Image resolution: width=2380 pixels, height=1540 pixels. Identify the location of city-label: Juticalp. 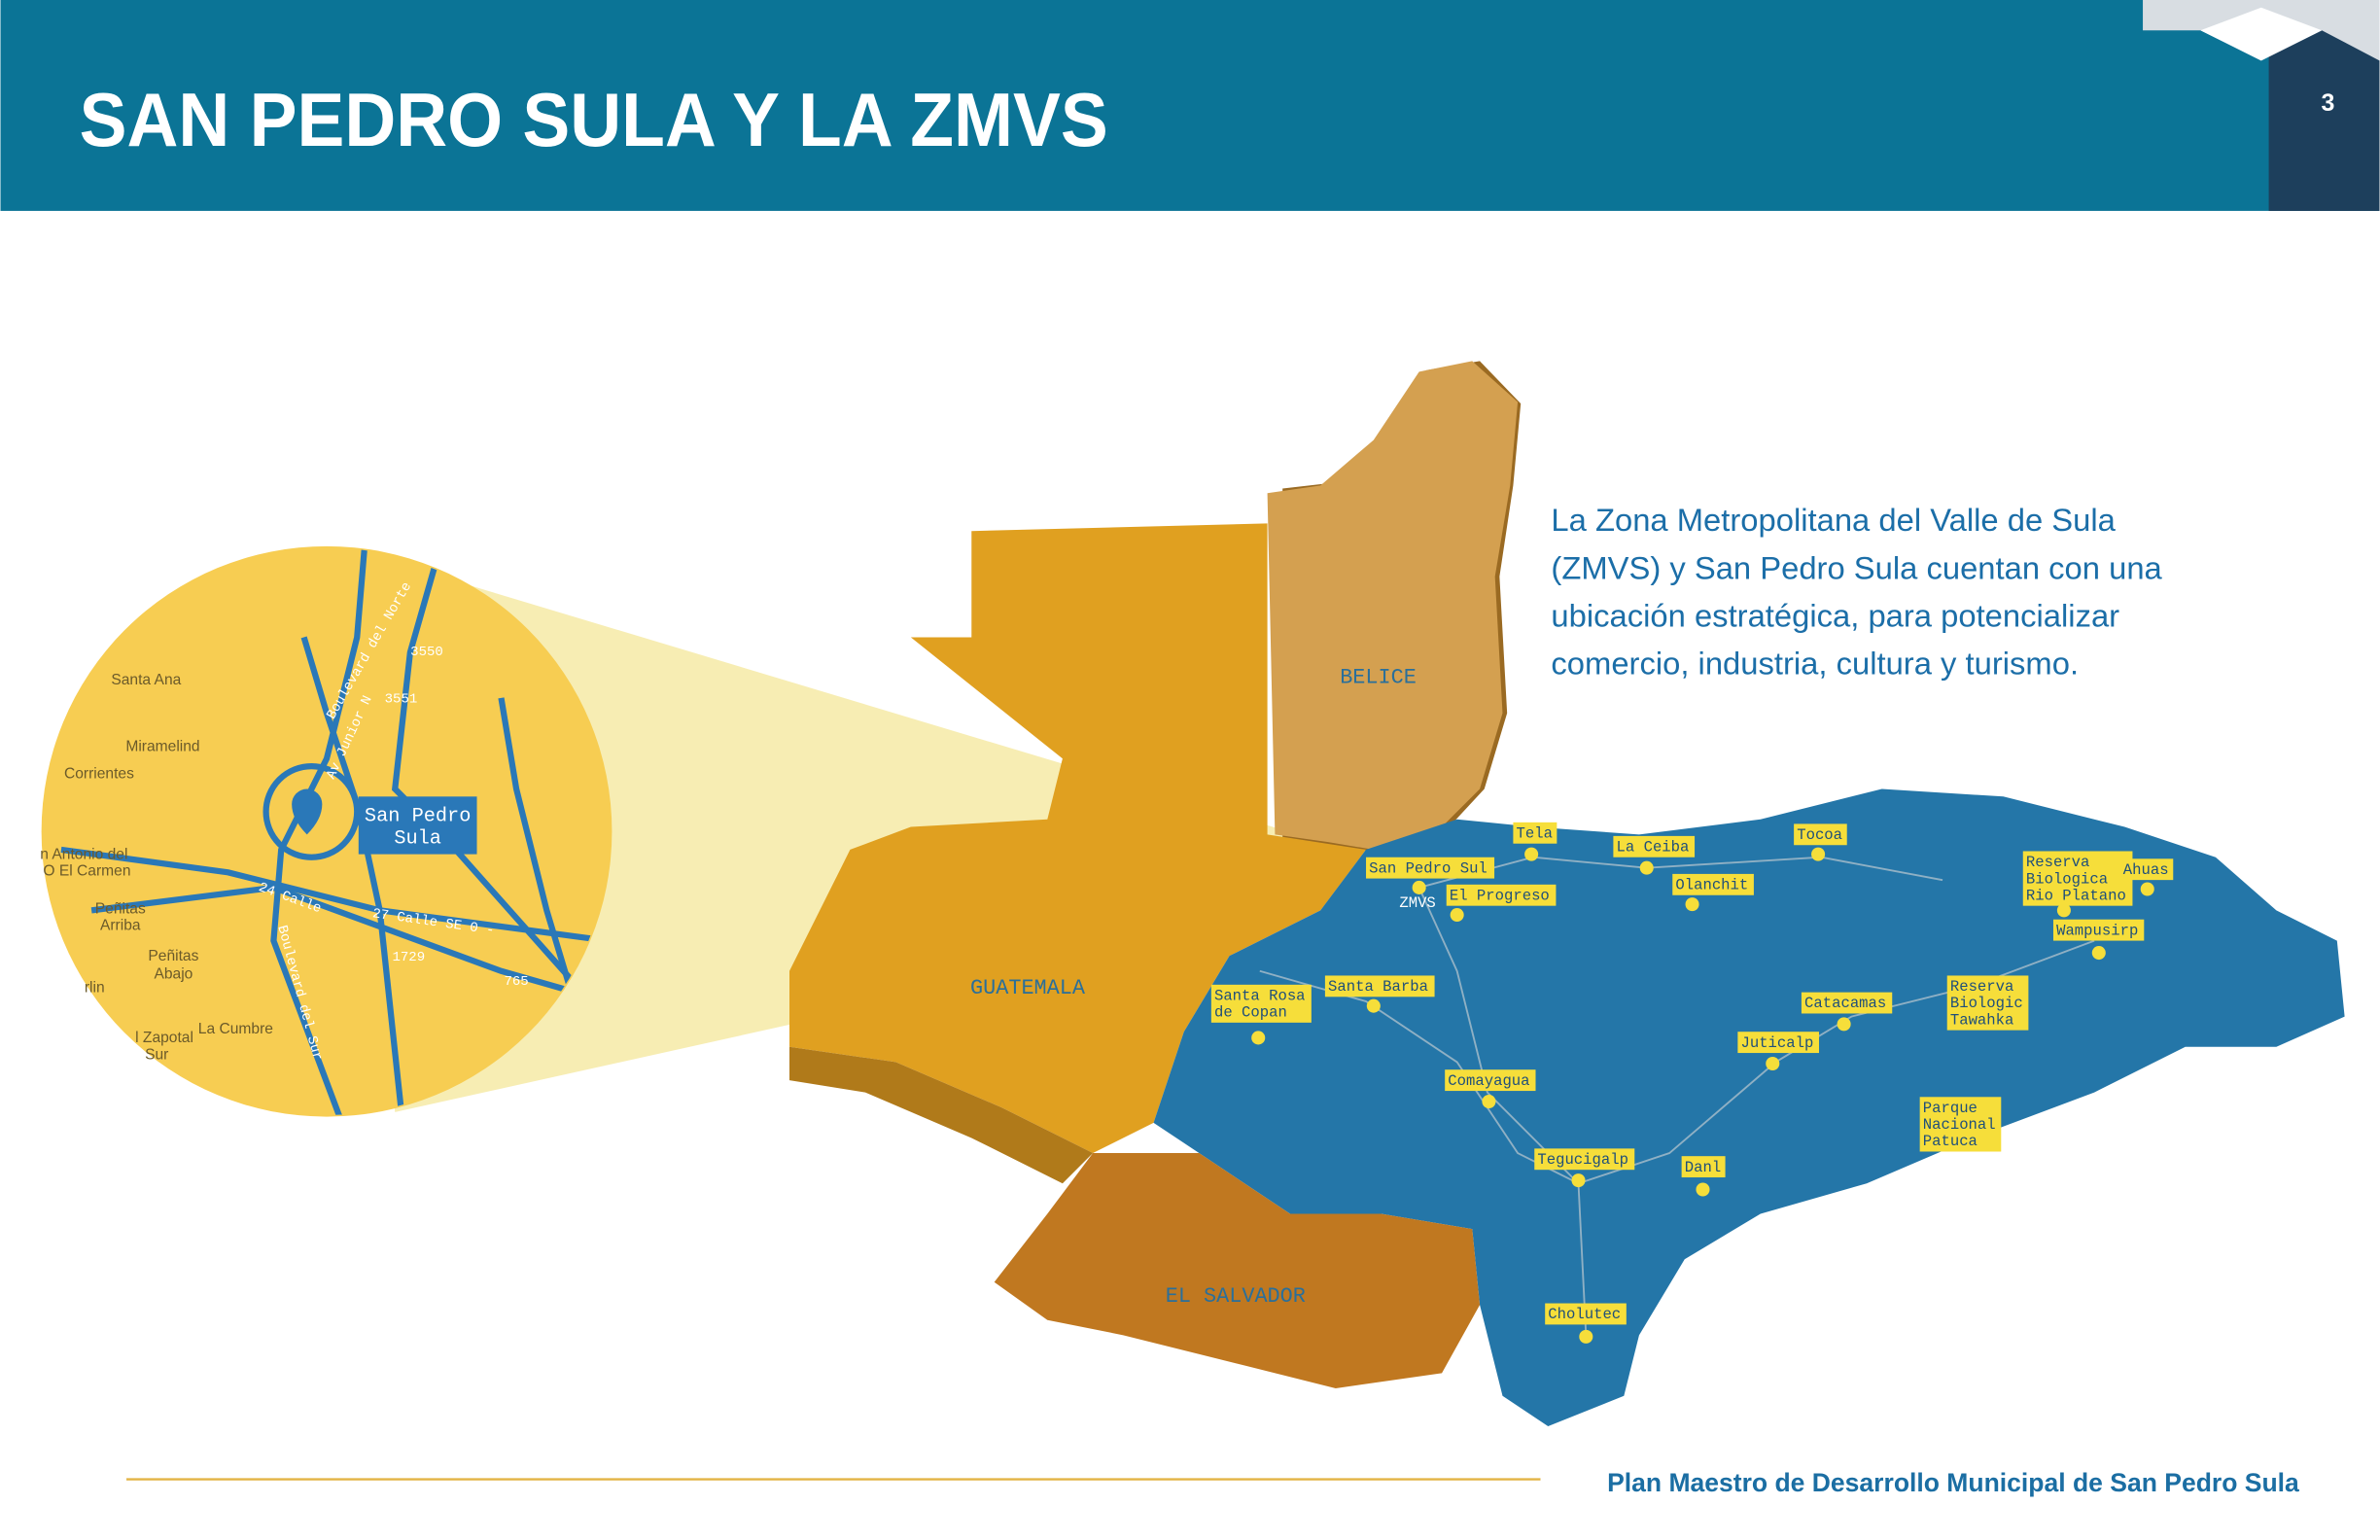
(1776, 1043).